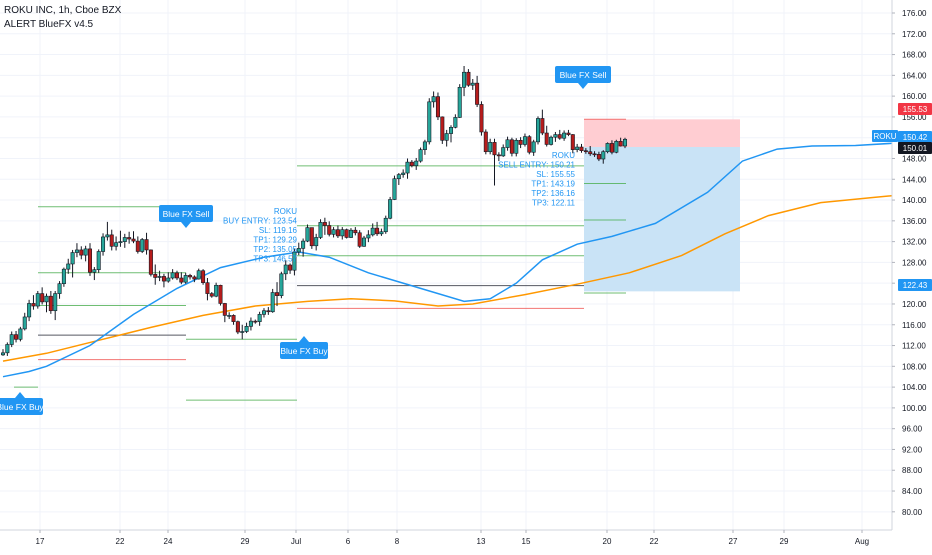 This screenshot has height=555, width=932. What do you see at coordinates (914, 200) in the screenshot?
I see `price-tick-label: 140.00` at bounding box center [914, 200].